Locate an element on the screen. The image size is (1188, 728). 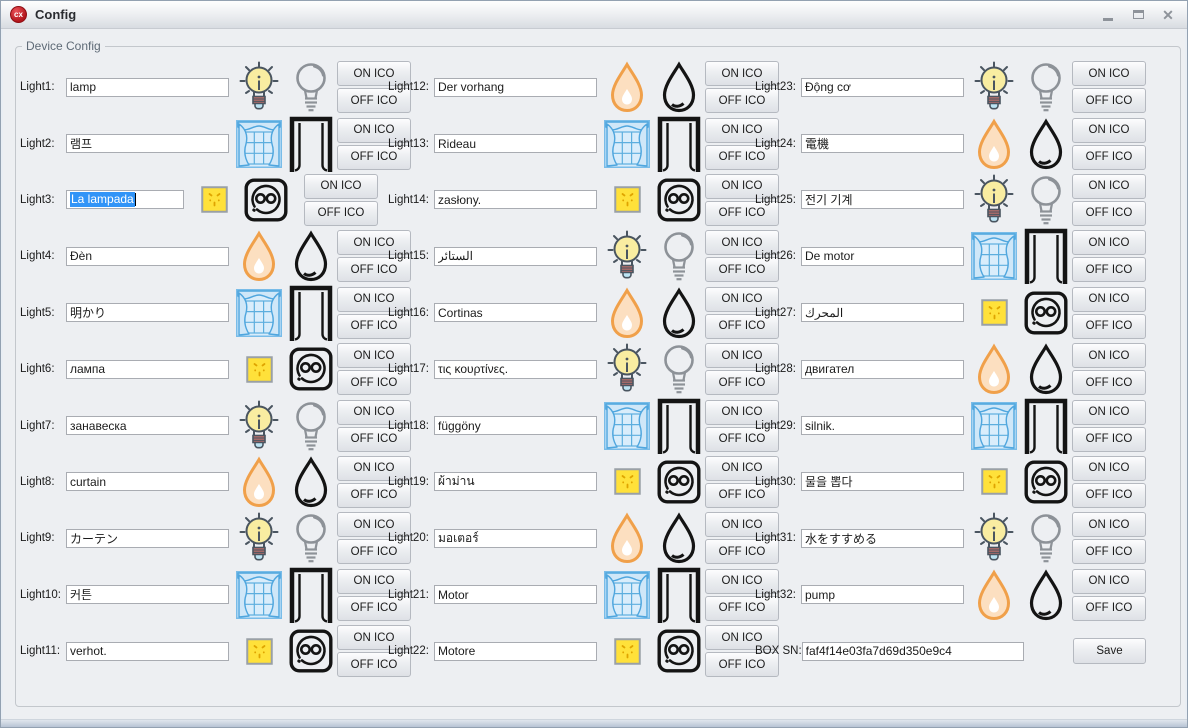
maximize-icon is located at coordinates (1138, 15).